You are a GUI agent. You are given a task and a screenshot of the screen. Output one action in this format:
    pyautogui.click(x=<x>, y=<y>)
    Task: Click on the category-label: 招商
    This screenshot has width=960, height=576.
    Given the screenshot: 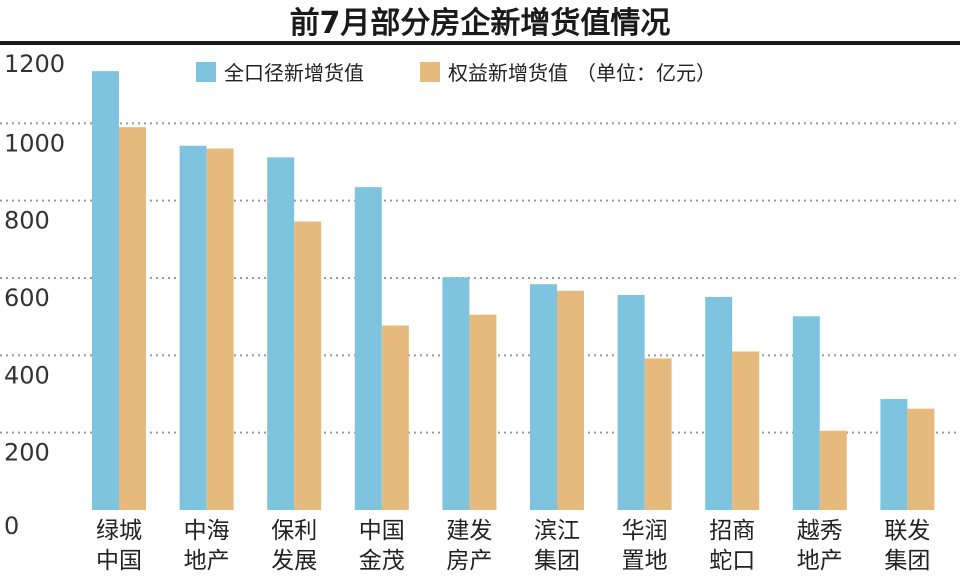 What is the action you would take?
    pyautogui.click(x=732, y=531)
    